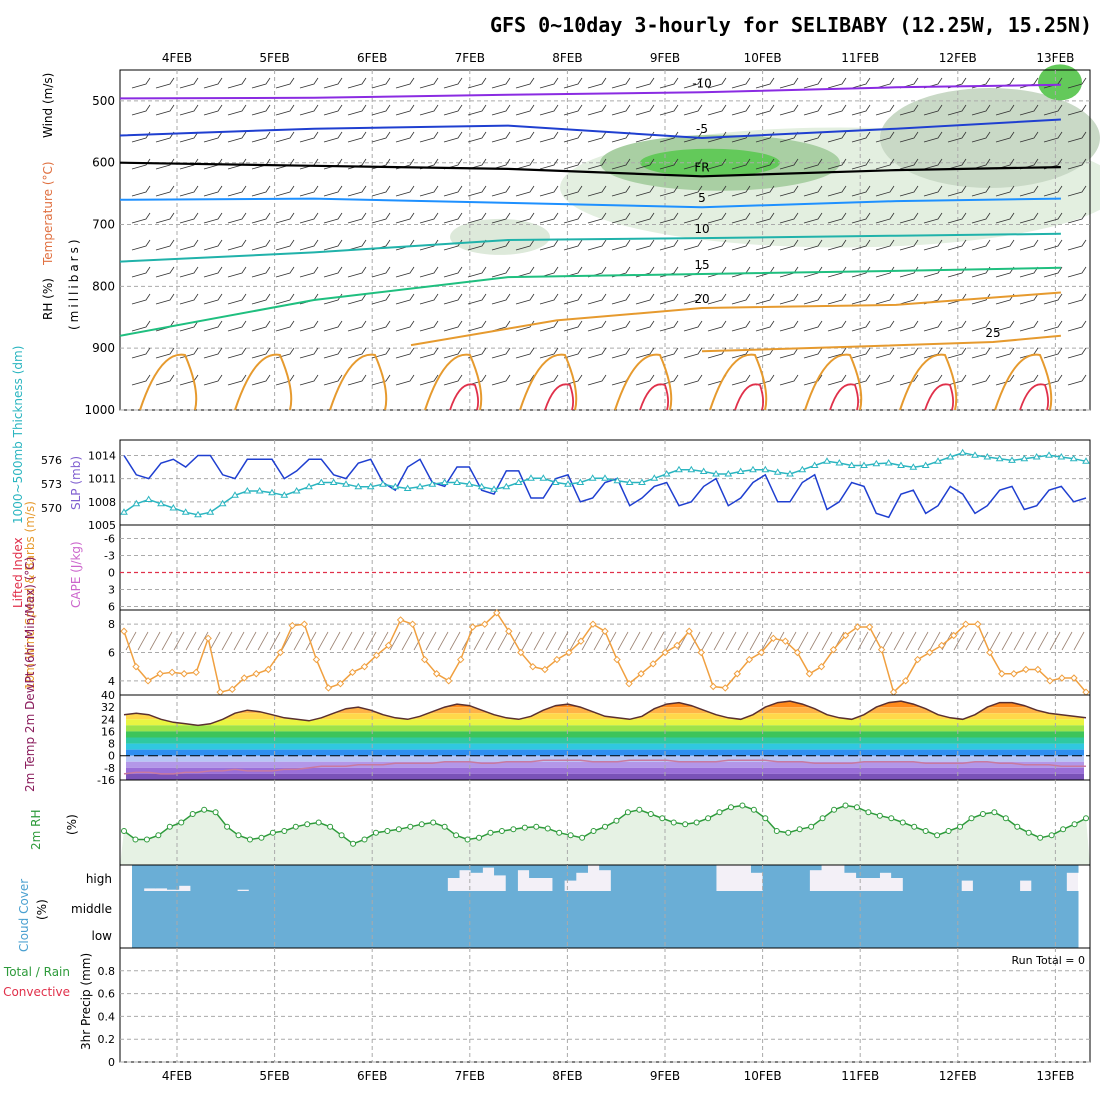  I want to click on top-day-label: 12FEB, so click(958, 58).